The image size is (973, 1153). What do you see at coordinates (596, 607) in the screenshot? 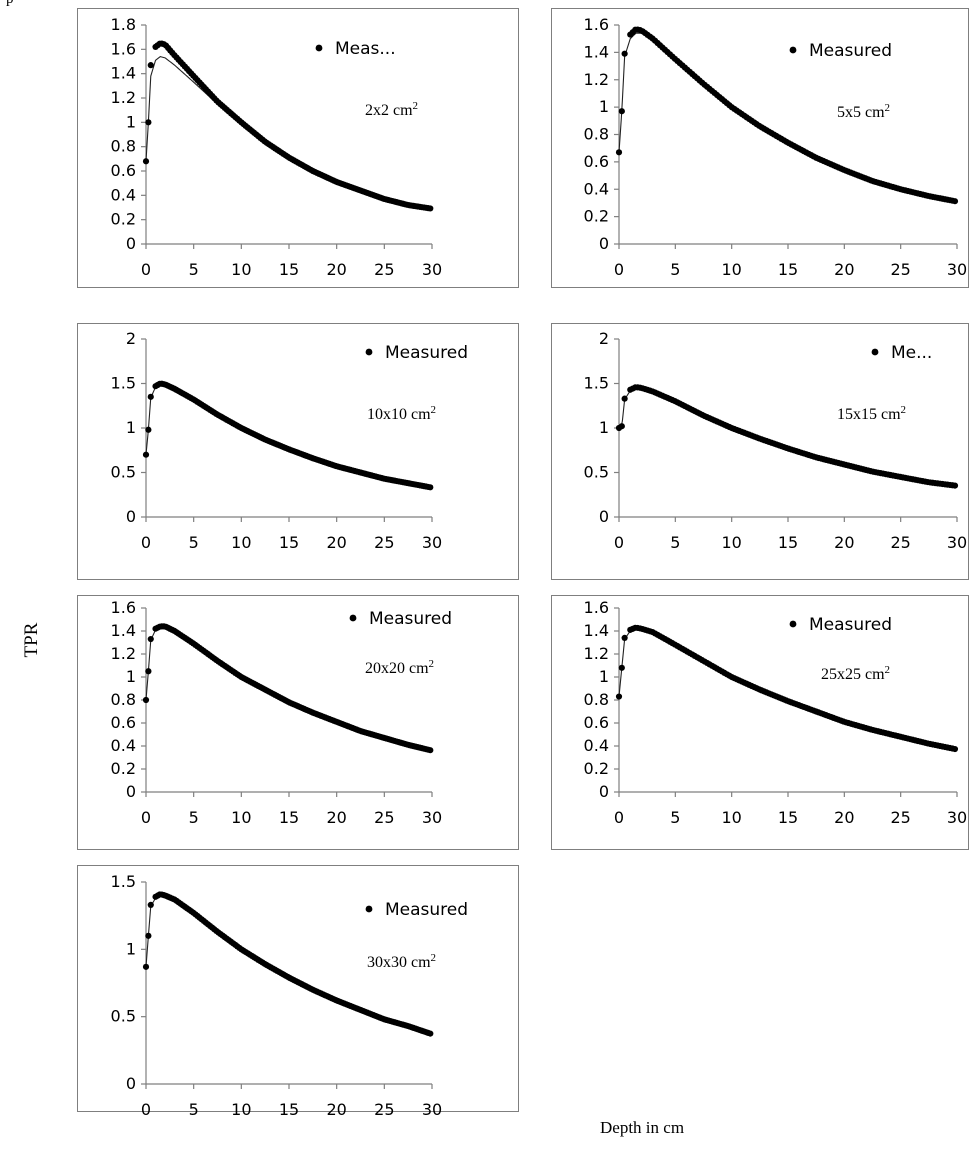
I see `y-tick-label: 1.6` at bounding box center [596, 607].